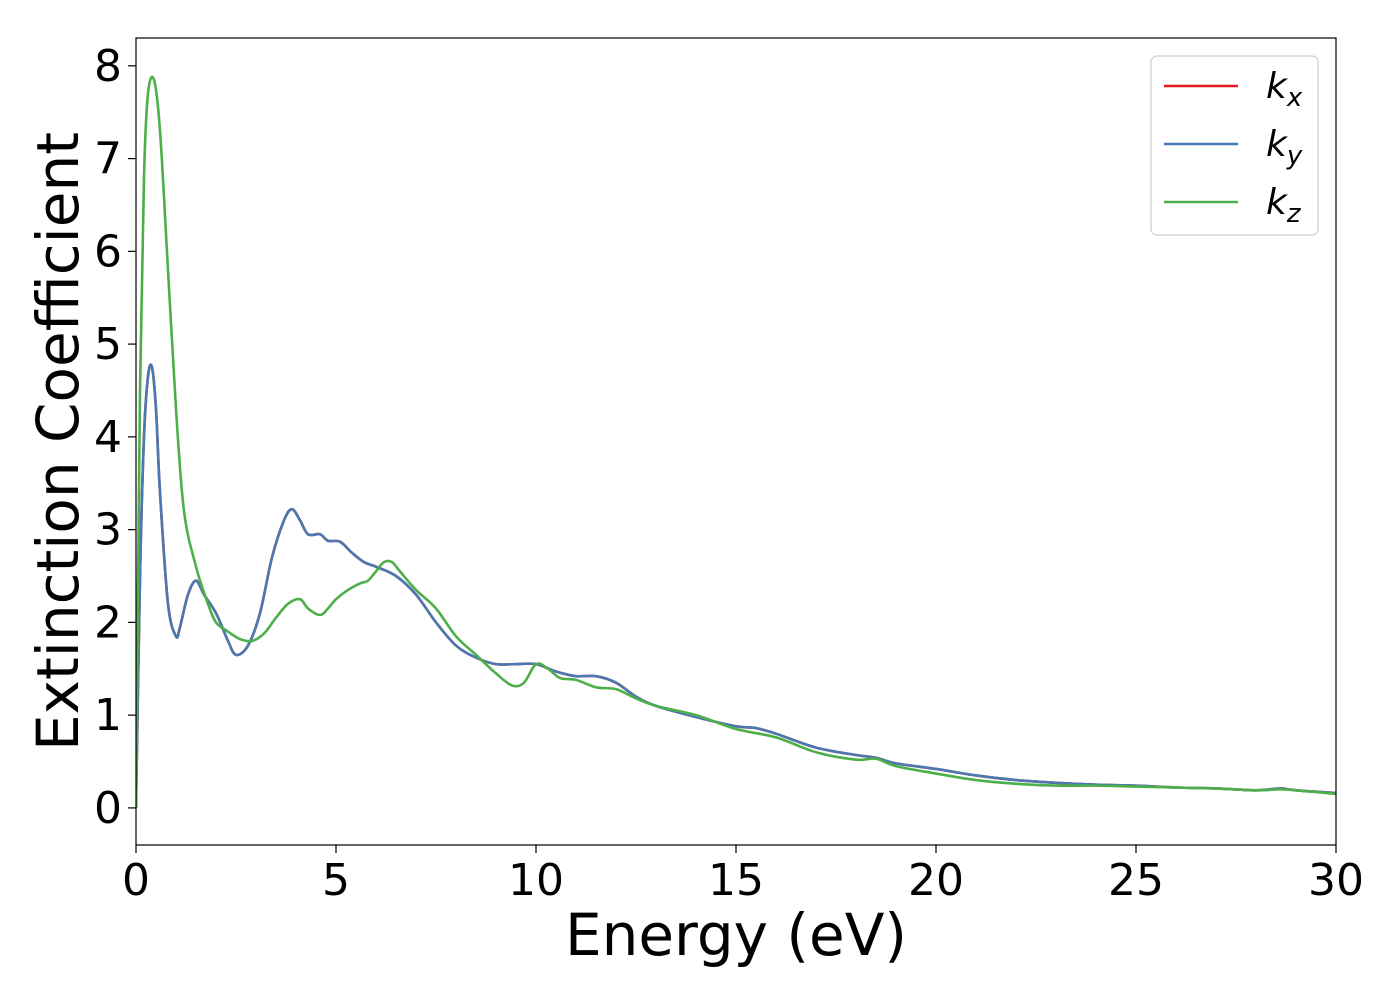 The height and width of the screenshot is (1000, 1400). I want to click on legend-box, so click(1234, 145).